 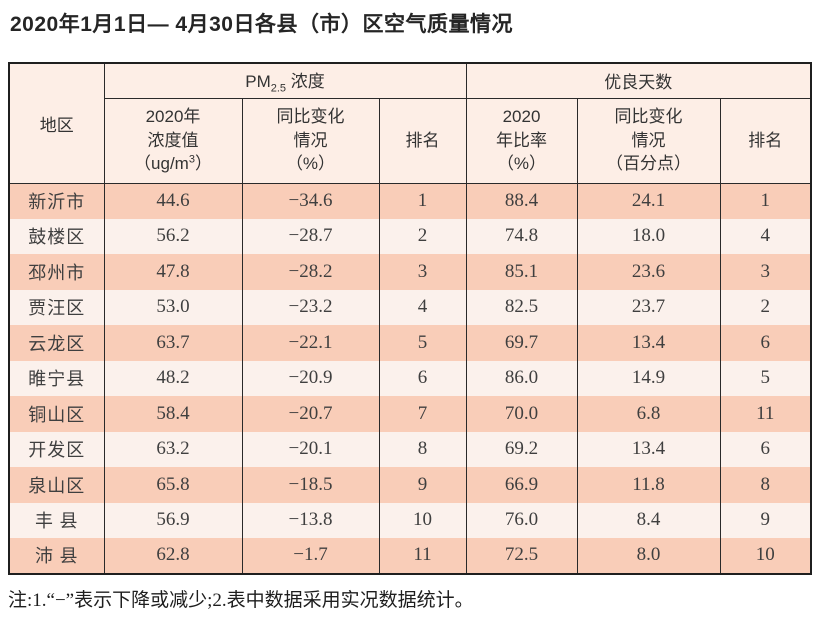 I want to click on table-row: 鼓楼区 56.2 −28.7 2 74.8 18.0 4, so click(x=410, y=236).